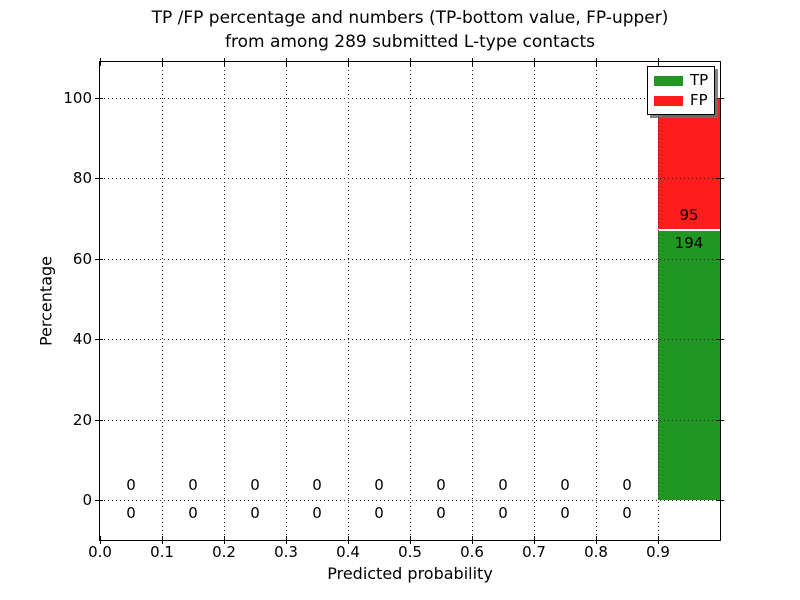 The height and width of the screenshot is (600, 800). I want to click on x-tick-label: 0.9, so click(658, 552).